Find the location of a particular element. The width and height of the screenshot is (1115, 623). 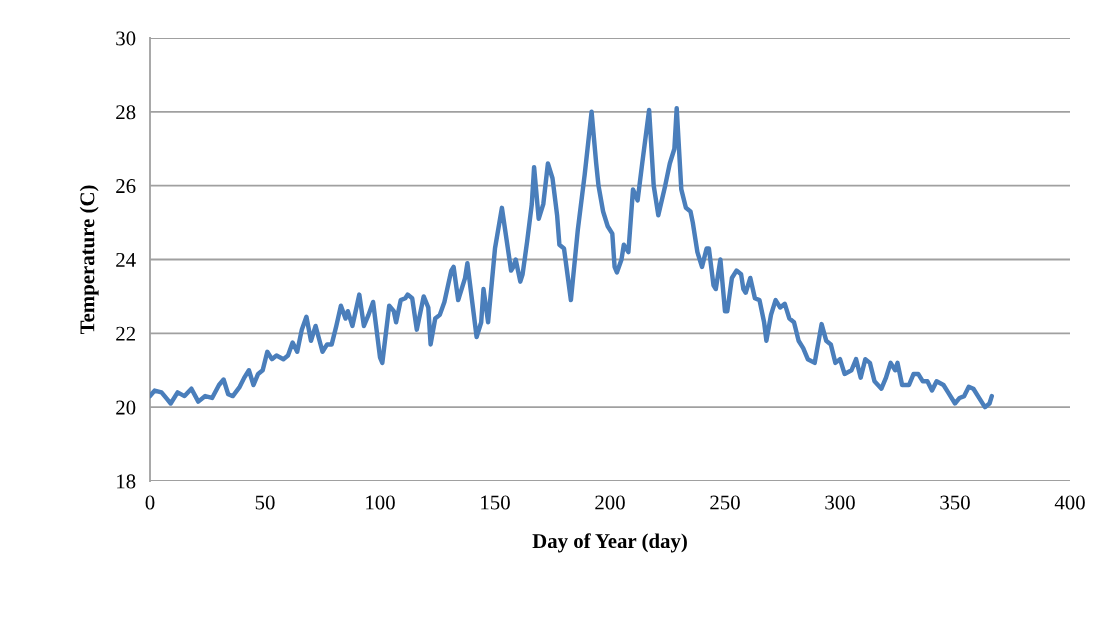

x-tick-label: 400 is located at coordinates (1069, 502).